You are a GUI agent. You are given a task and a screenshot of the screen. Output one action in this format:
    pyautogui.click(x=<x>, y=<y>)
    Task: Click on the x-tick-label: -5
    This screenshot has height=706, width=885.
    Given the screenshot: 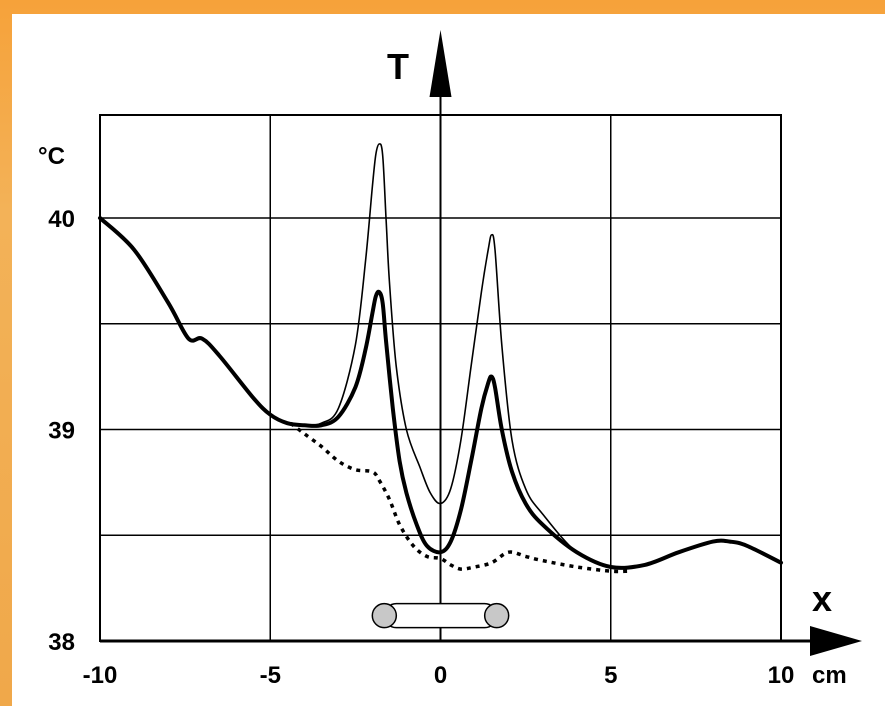 What is the action you would take?
    pyautogui.click(x=270, y=675)
    